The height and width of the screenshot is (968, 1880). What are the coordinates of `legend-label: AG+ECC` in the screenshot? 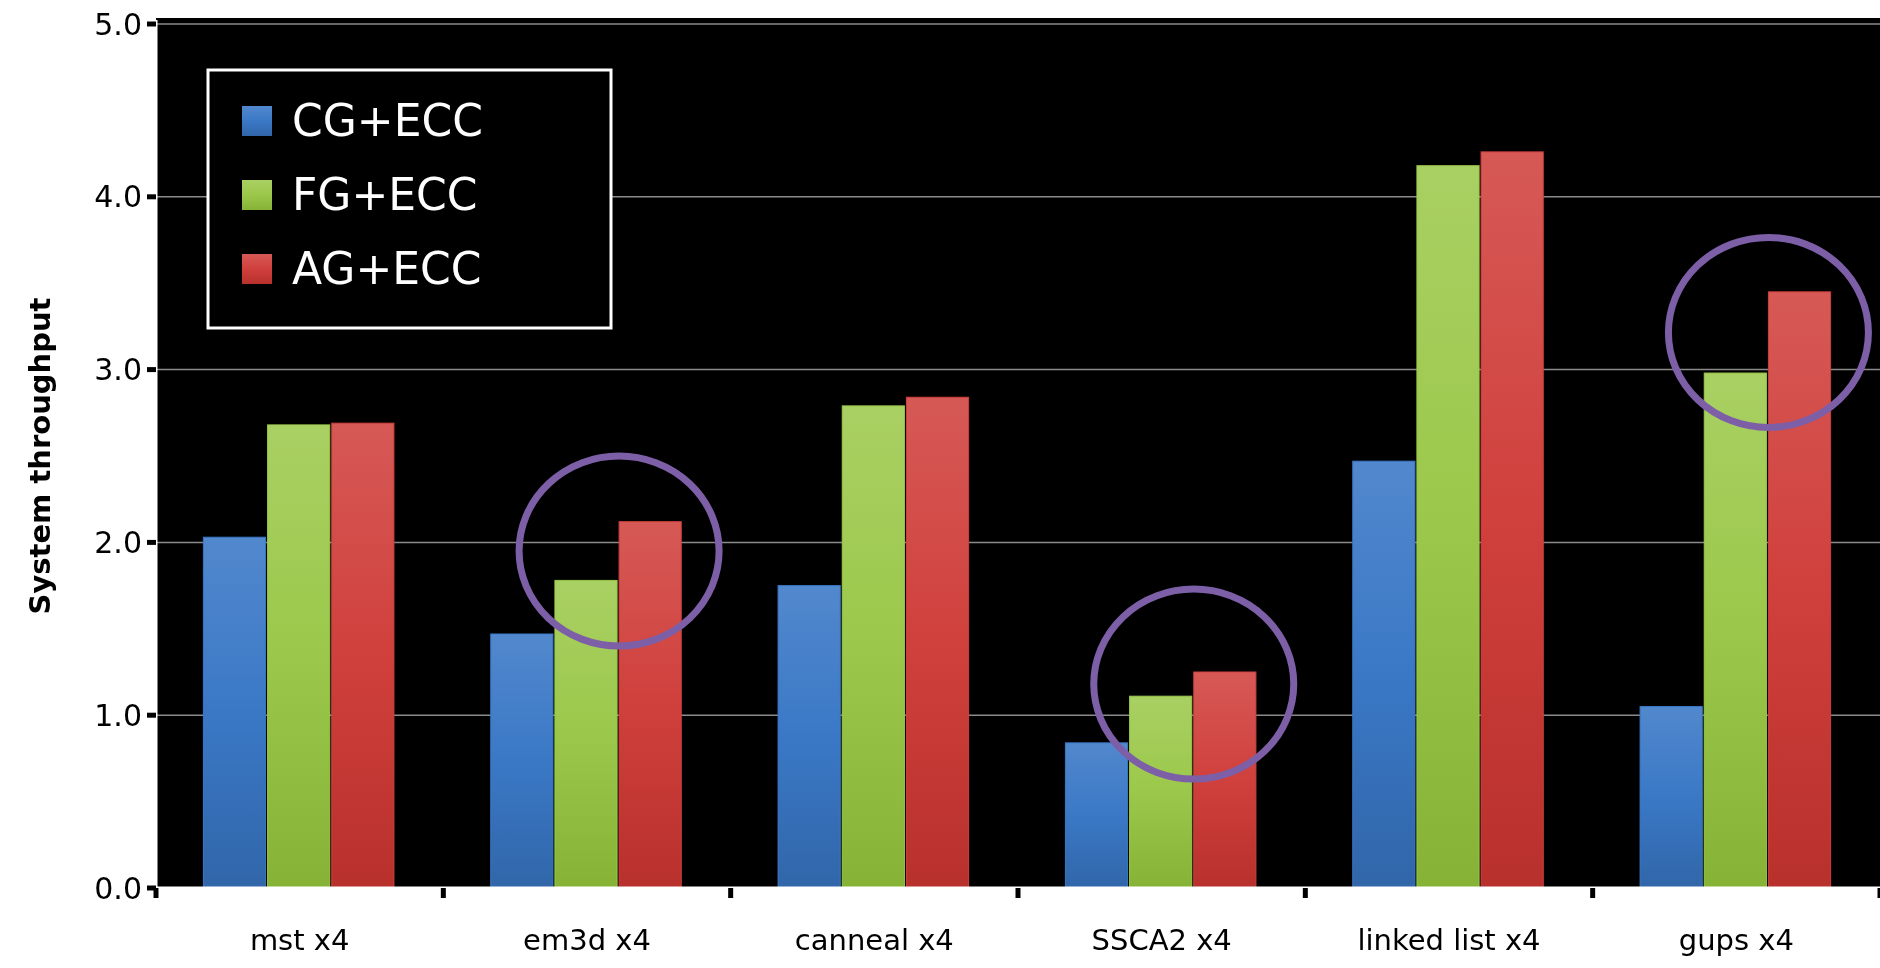 It's located at (387, 269).